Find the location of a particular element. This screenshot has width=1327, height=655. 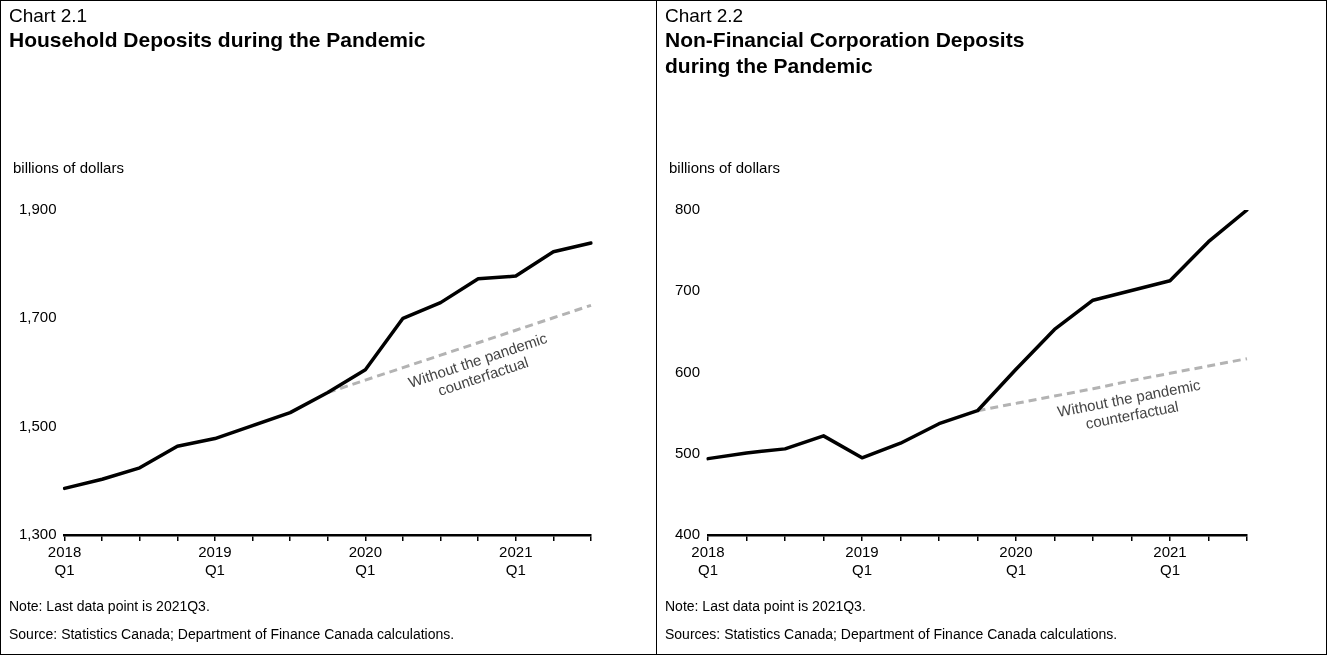

y-tick-label: 500 is located at coordinates (688, 452).